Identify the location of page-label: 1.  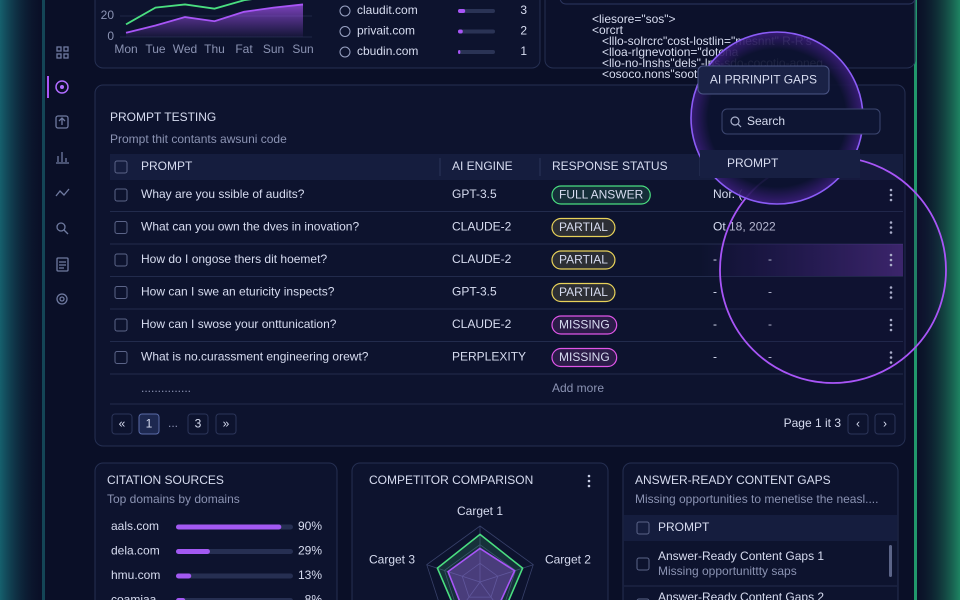
(149, 424).